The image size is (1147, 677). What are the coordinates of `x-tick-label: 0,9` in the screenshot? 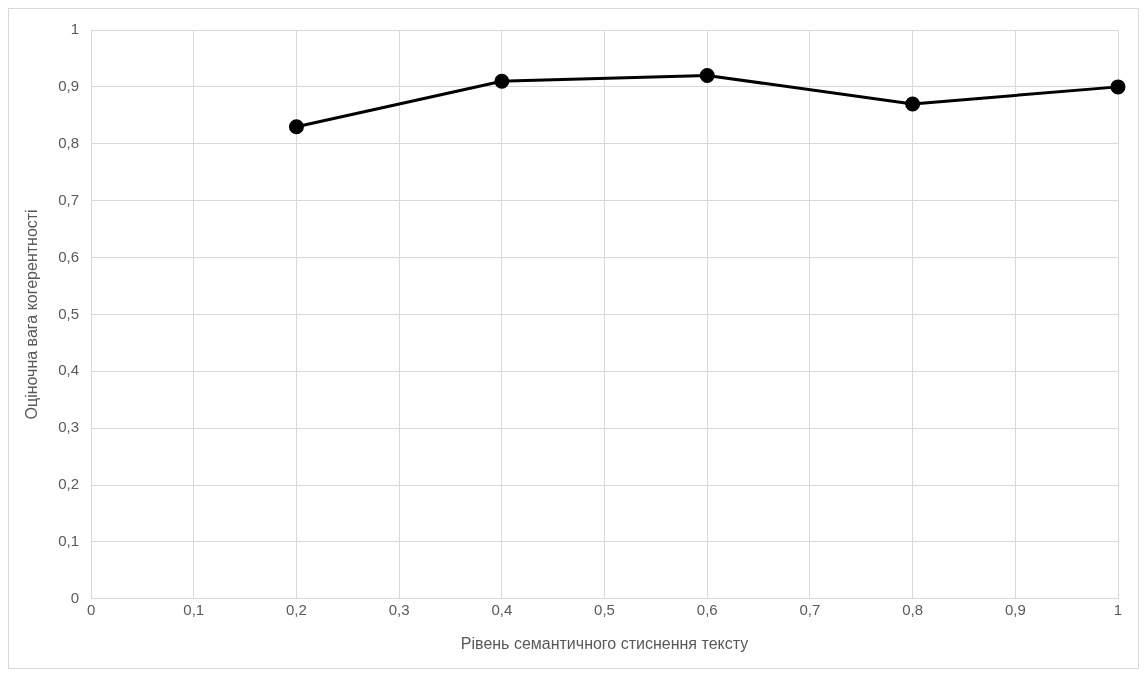 It's located at (1015, 609).